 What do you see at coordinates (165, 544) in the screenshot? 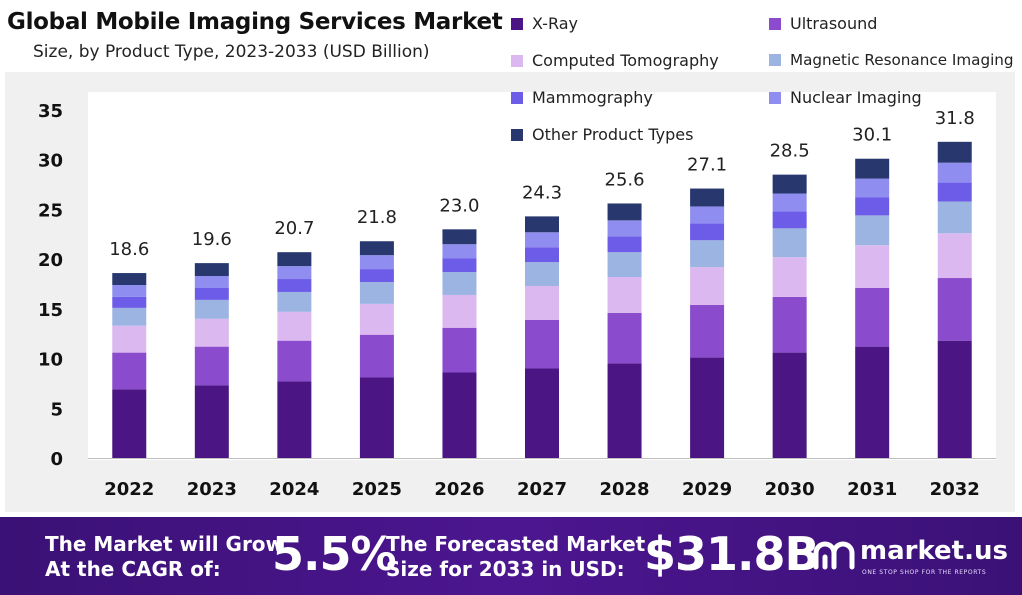
I see `cagr-caption-line1: The Market will Grow` at bounding box center [165, 544].